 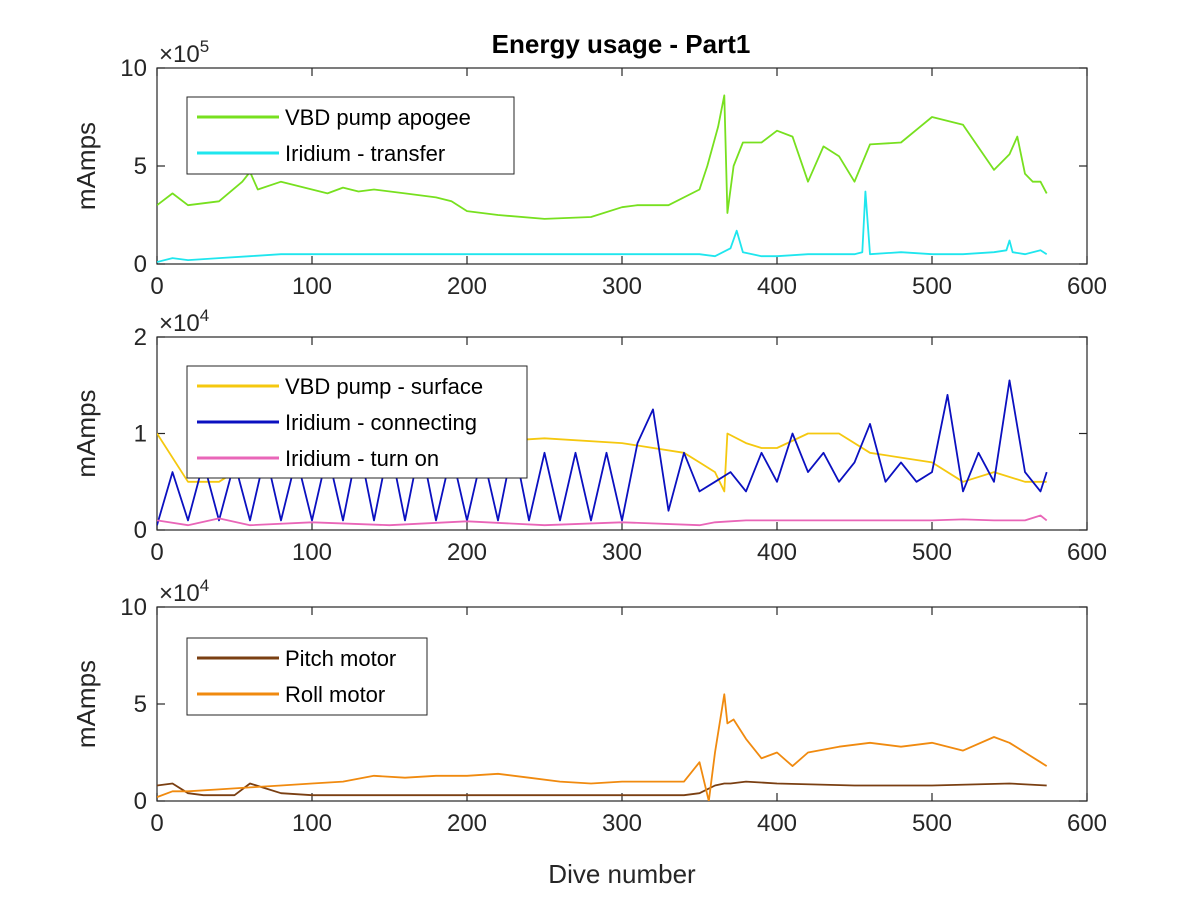 I want to click on x-axis-label: Dive number, so click(x=622, y=874).